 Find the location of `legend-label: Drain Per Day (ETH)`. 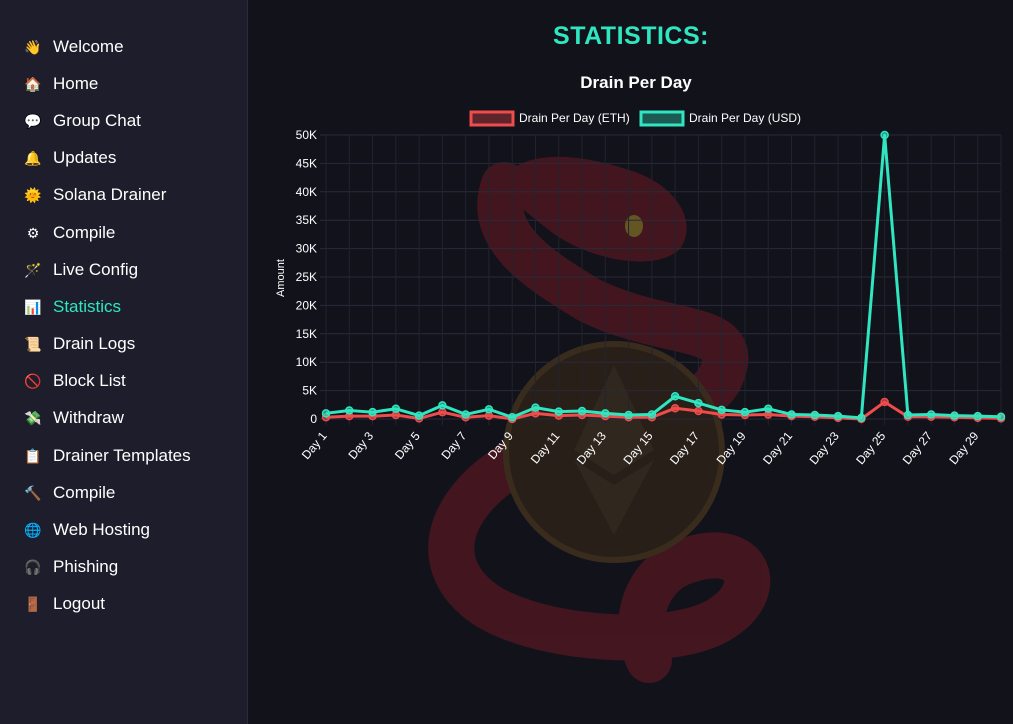

legend-label: Drain Per Day (ETH) is located at coordinates (574, 118).